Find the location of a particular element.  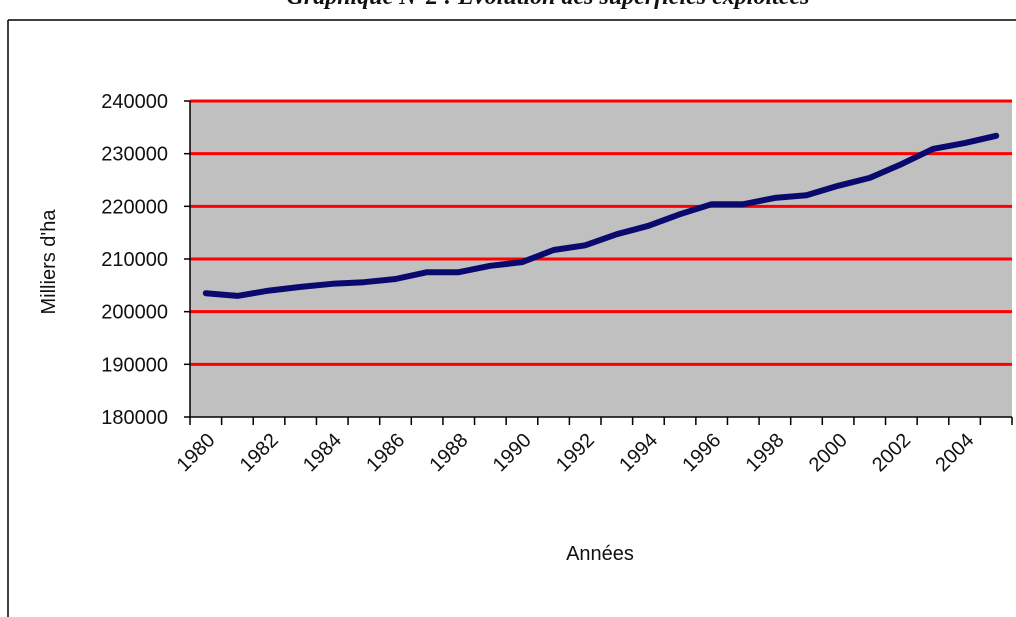

x-tick-label: 1984 is located at coordinates (322, 452).